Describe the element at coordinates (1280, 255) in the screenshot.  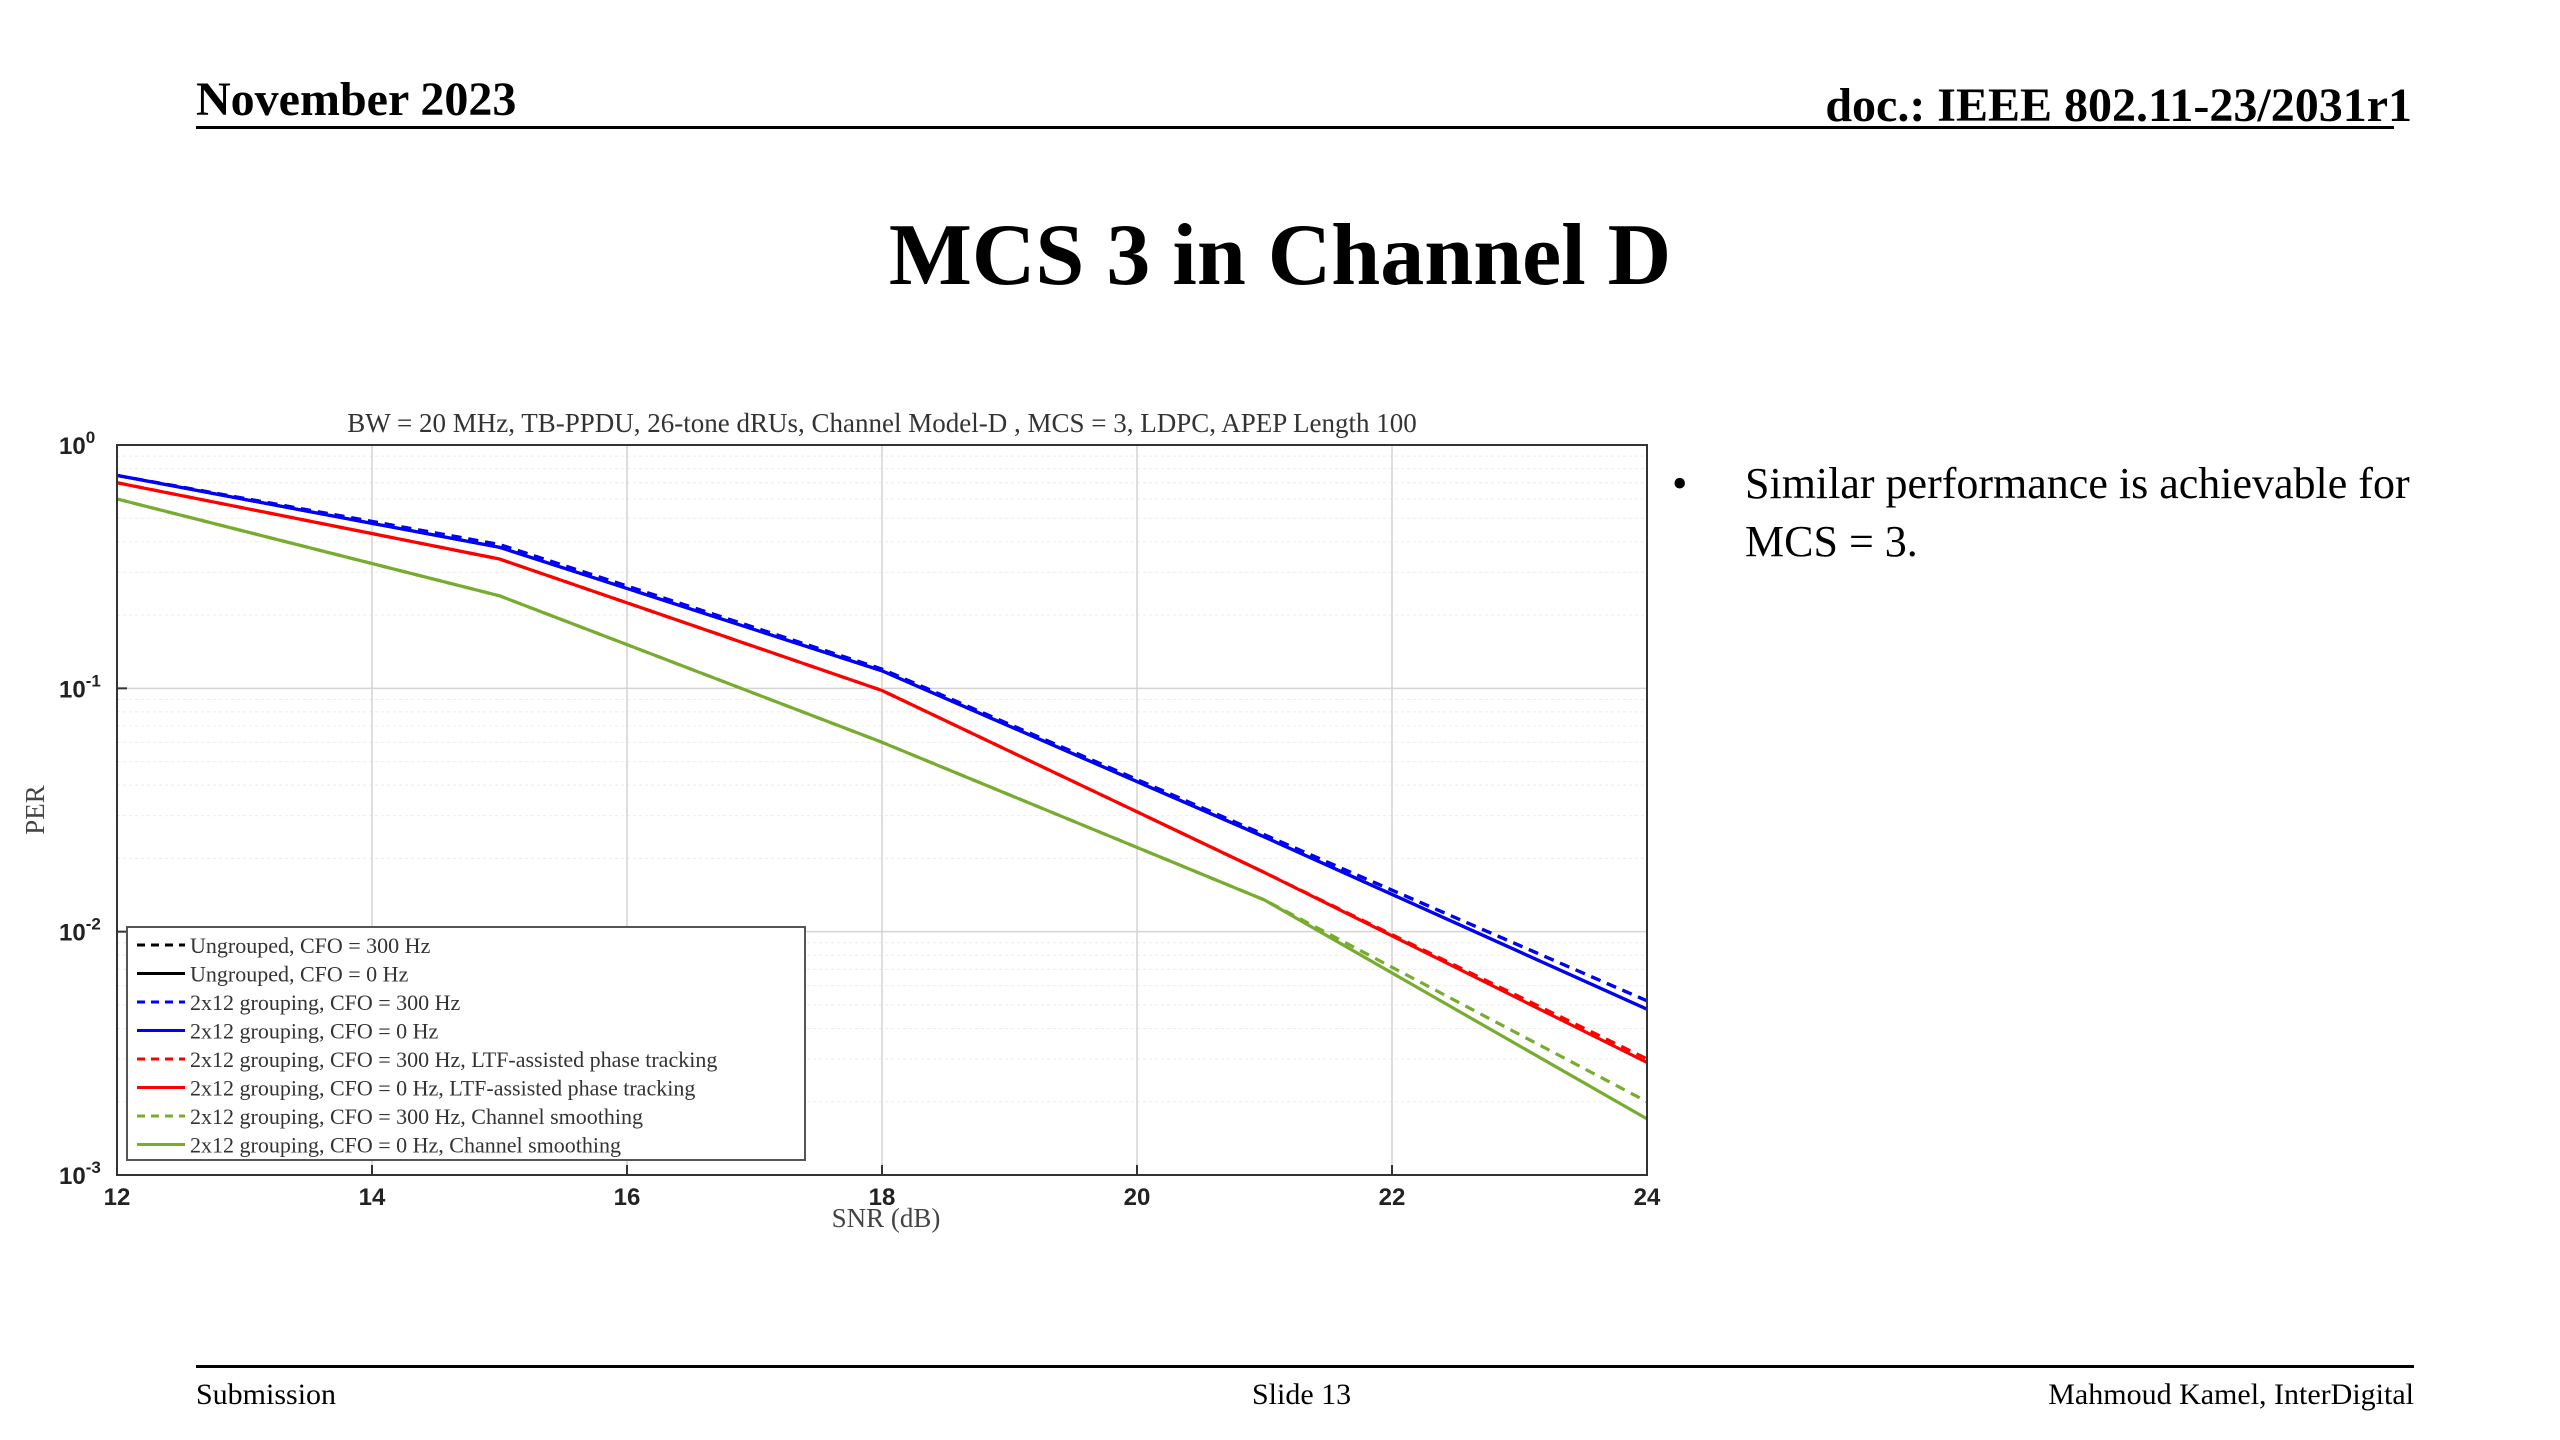
I see `slide-title: MCS 3 in Channel D` at that location.